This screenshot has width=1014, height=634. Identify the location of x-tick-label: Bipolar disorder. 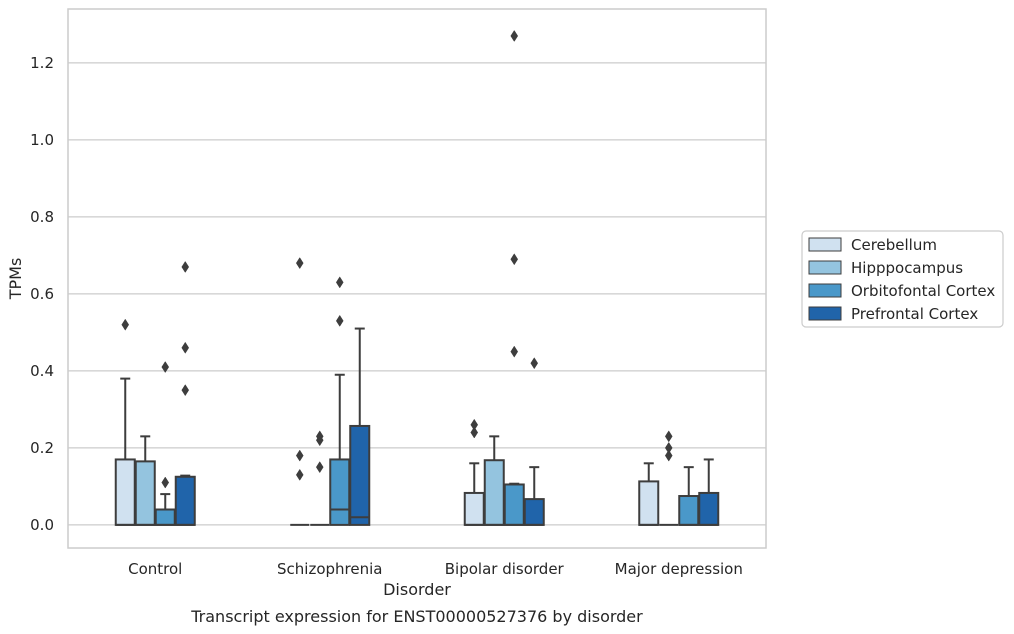
(505, 569).